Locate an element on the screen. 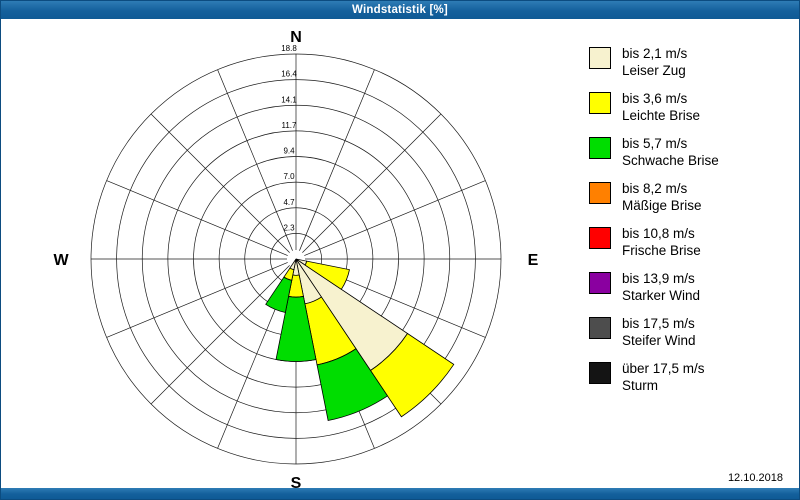  legend-name: Steifer Wind is located at coordinates (659, 340).